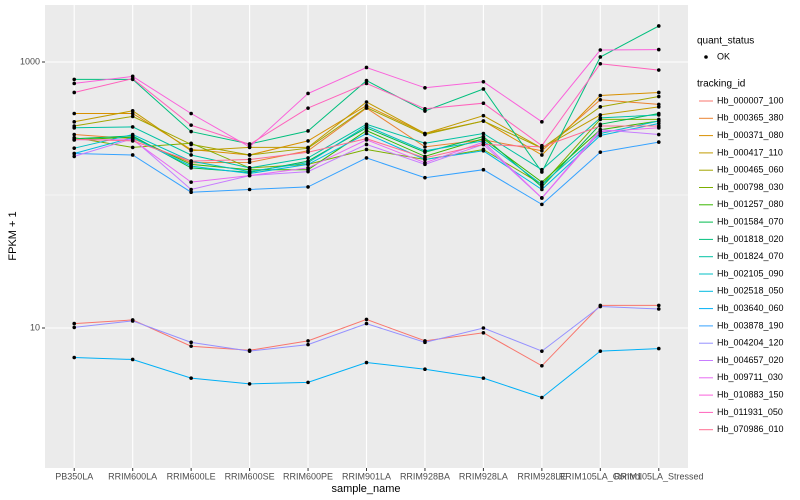 This screenshot has height=500, width=800. What do you see at coordinates (750, 152) in the screenshot?
I see `legend-label: Hb_000417_110` at bounding box center [750, 152].